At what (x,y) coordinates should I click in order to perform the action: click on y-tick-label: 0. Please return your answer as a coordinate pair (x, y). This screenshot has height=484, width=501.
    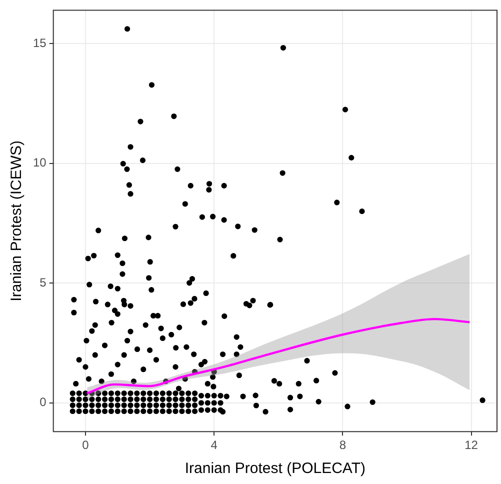
    Looking at the image, I should click on (43, 402).